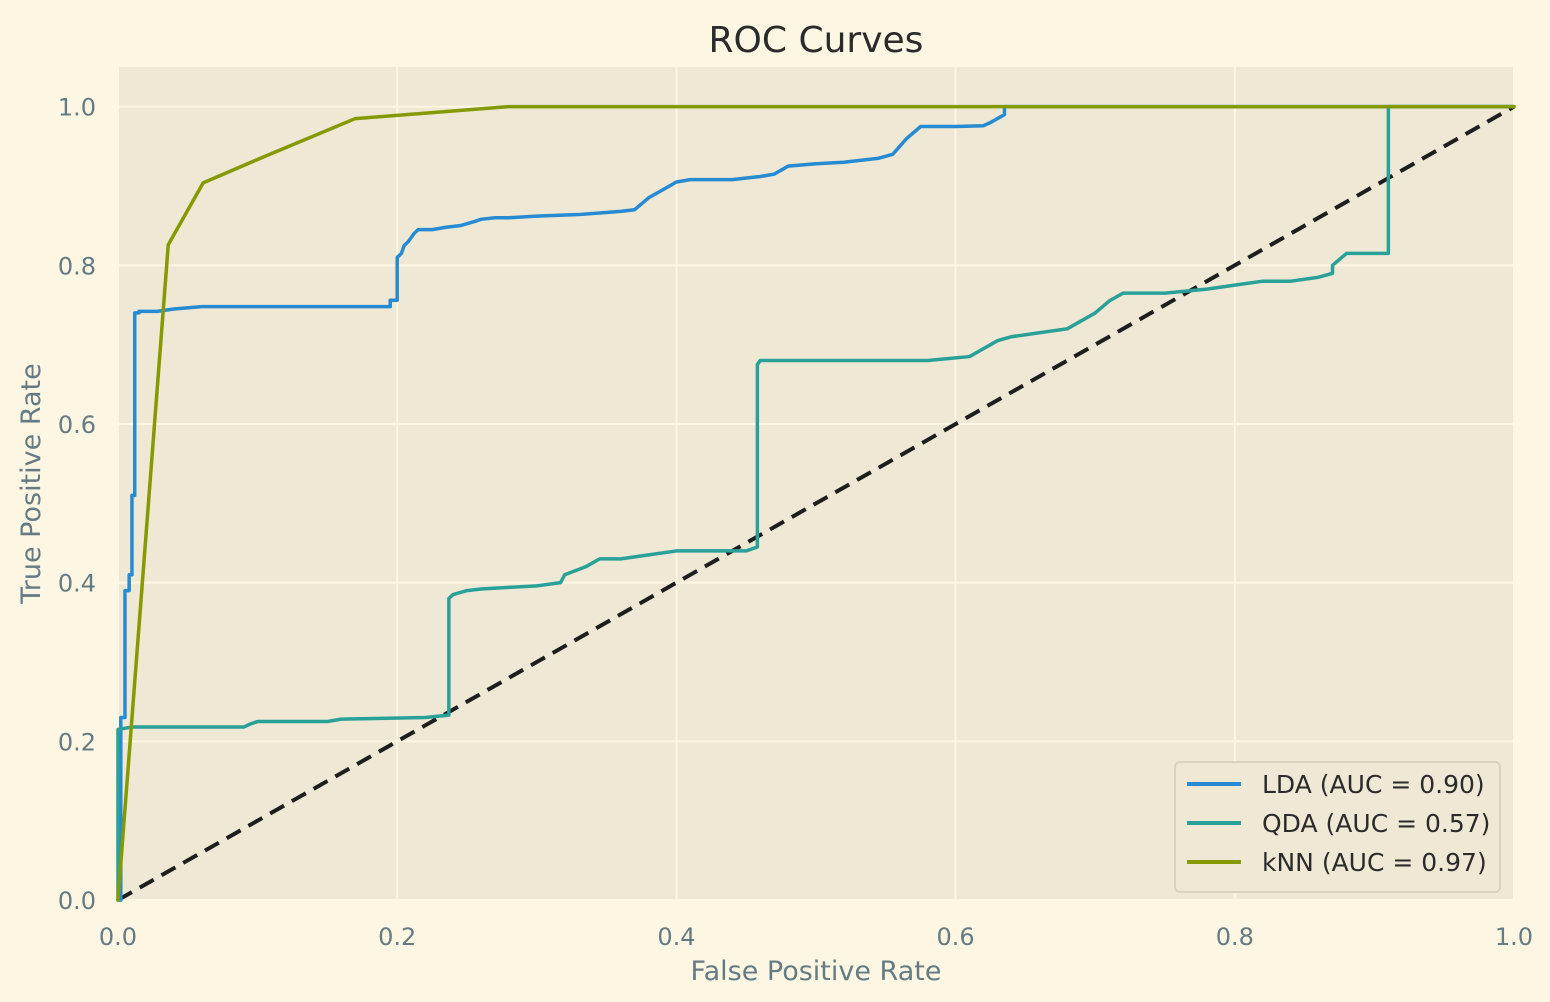  What do you see at coordinates (118, 937) in the screenshot?
I see `x-tick-label: 0.0` at bounding box center [118, 937].